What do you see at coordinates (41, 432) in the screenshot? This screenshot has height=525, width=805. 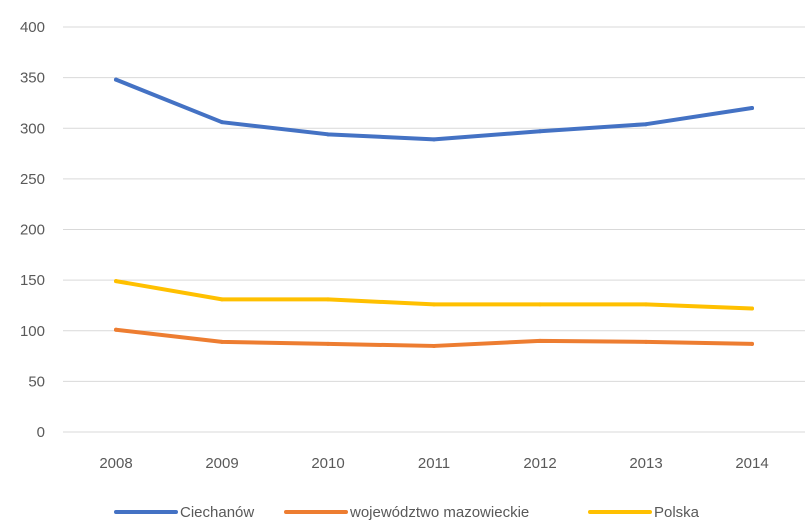 I see `y-tick-label: 0` at bounding box center [41, 432].